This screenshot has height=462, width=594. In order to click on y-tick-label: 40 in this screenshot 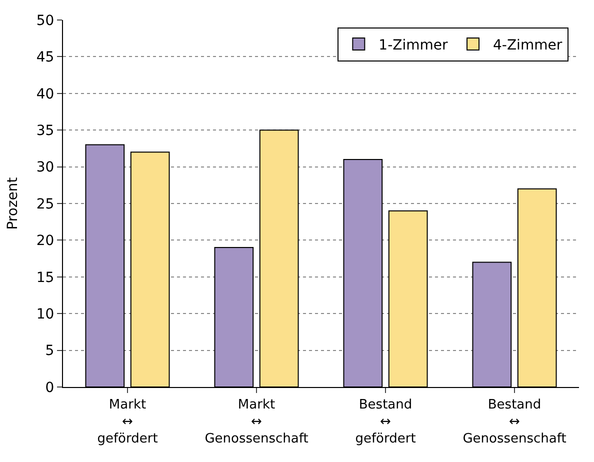, I will do `click(45, 94)`.